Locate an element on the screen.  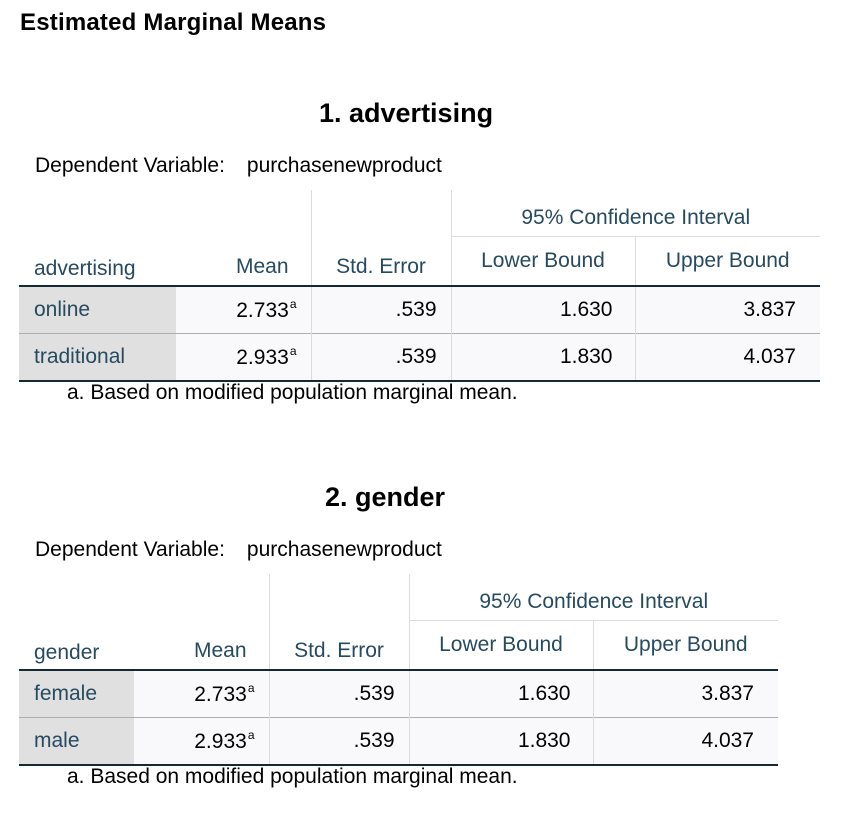
table-row: online 2.733a .539 1.630 3.837 is located at coordinates (419, 309).